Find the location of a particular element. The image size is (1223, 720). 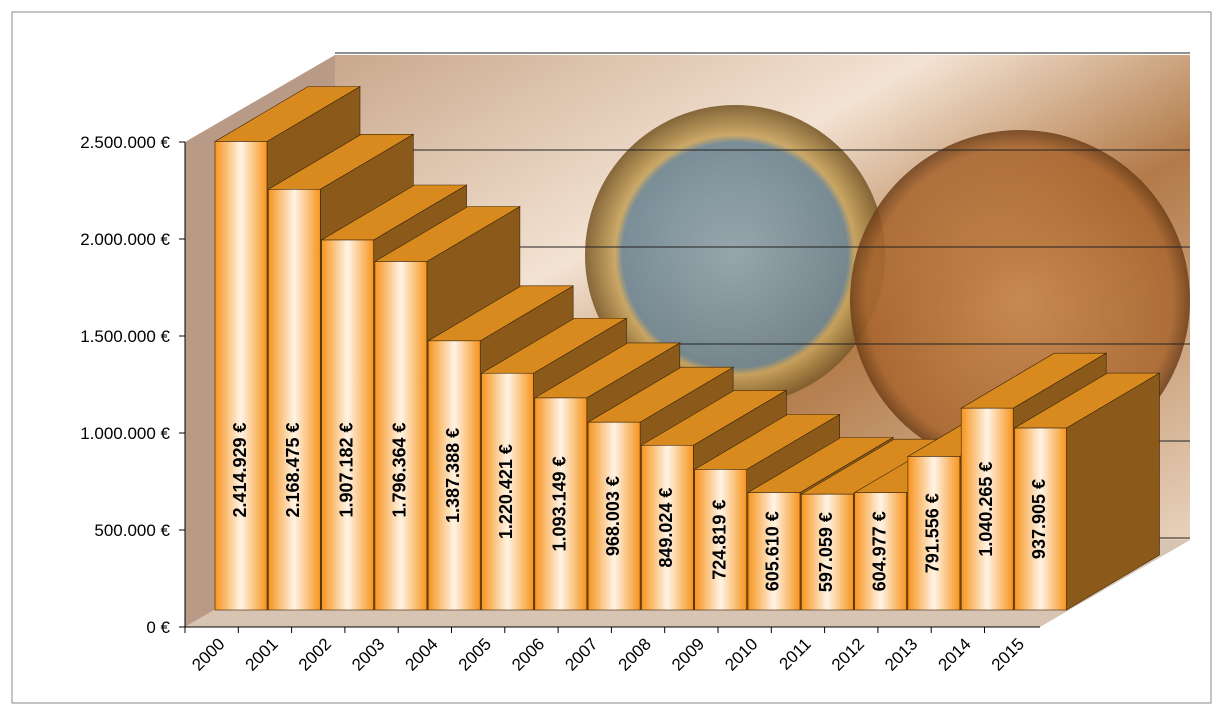

value-label: 968.003 € is located at coordinates (613, 516).